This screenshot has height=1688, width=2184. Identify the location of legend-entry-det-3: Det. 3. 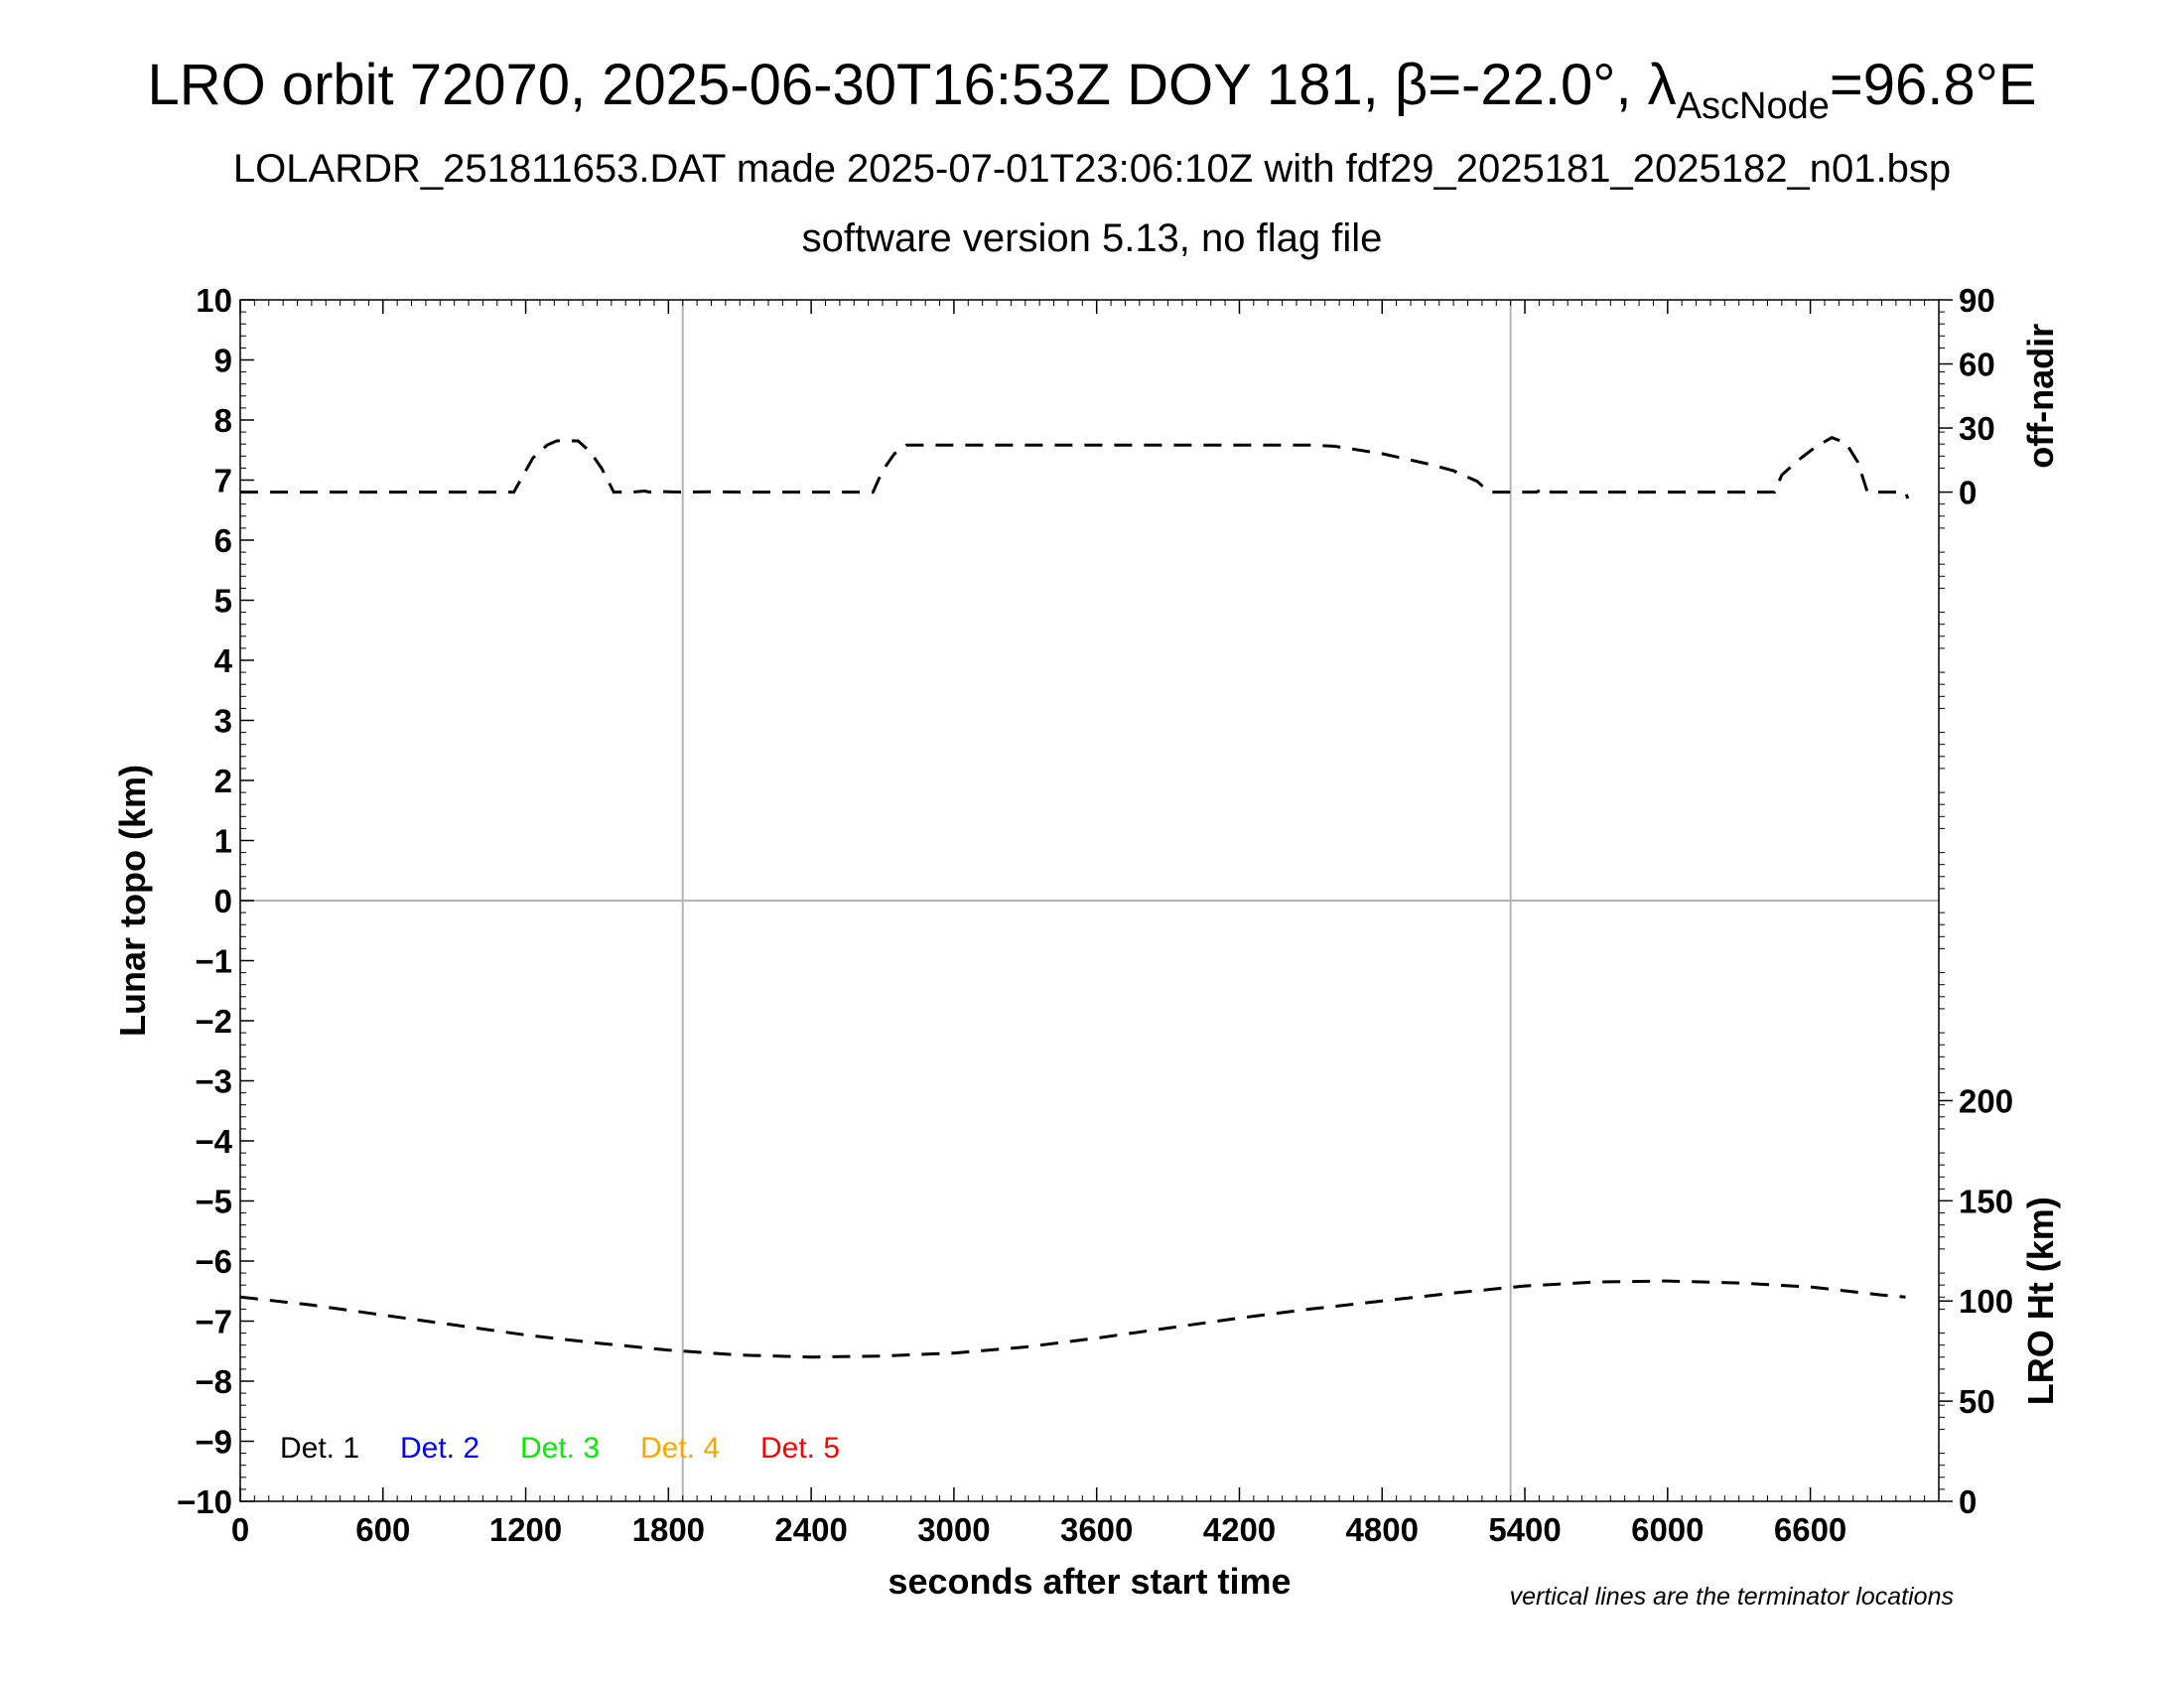
(560, 1448).